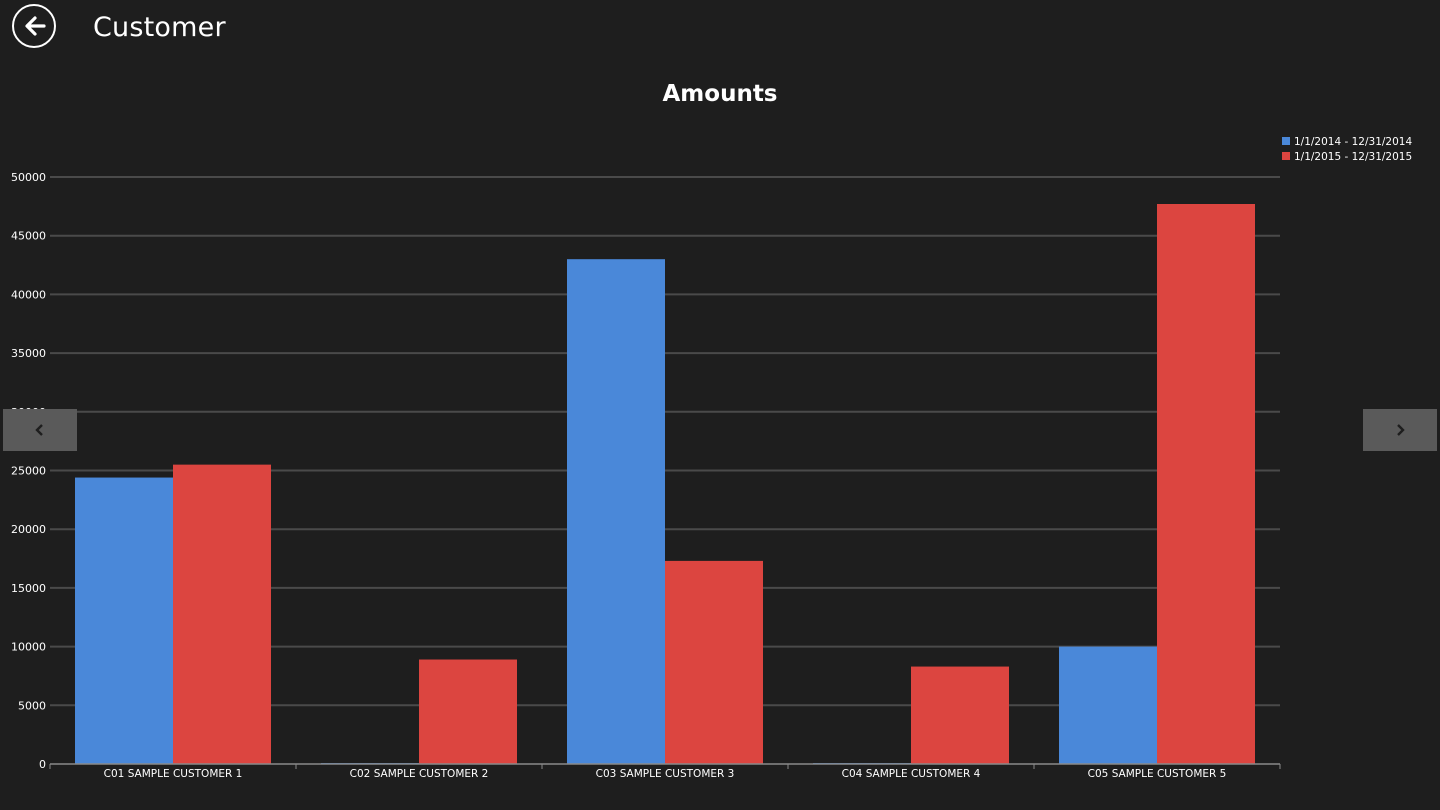  I want to click on chart-title: Amounts, so click(720, 94).